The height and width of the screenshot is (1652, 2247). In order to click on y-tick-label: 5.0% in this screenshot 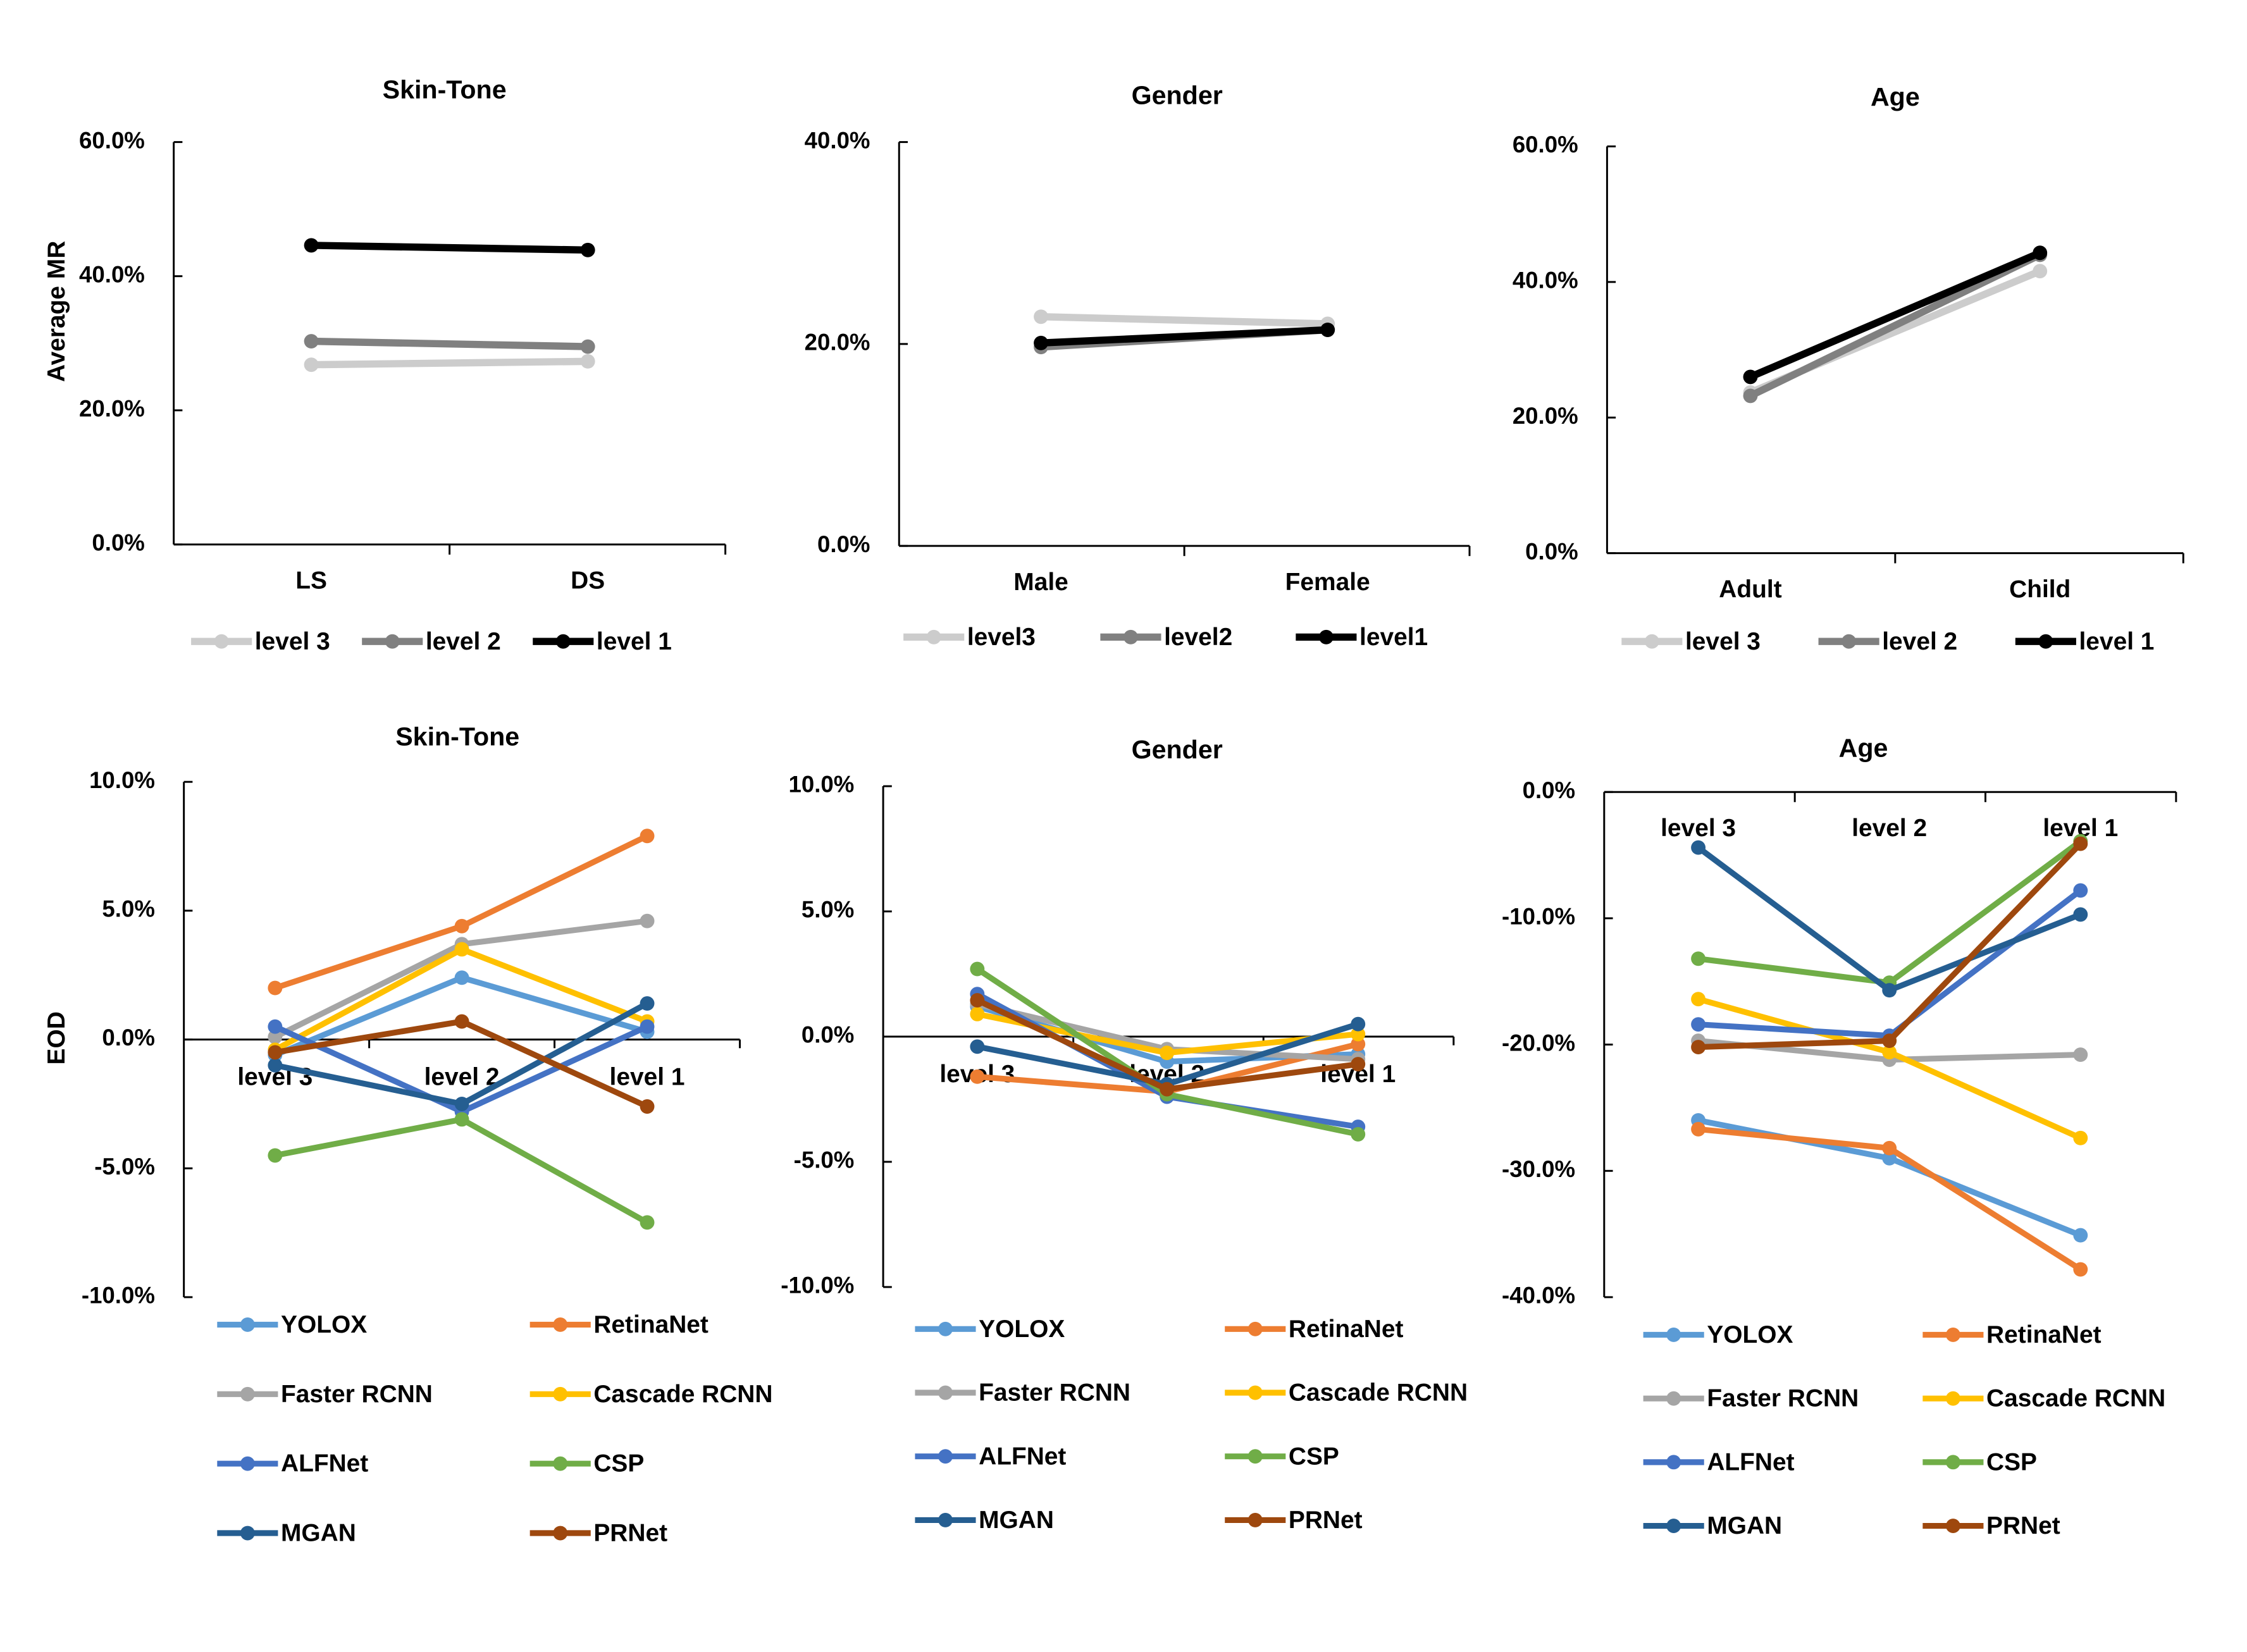, I will do `click(828, 910)`.